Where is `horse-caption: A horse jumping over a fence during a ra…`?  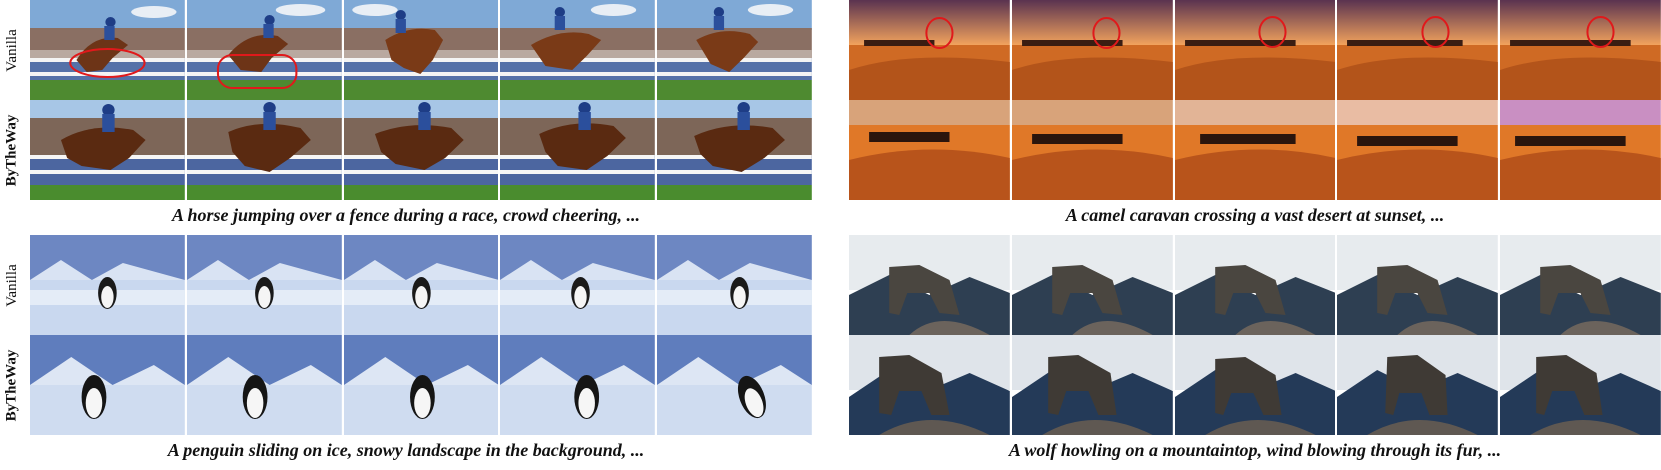 horse-caption: A horse jumping over a fence during a ra… is located at coordinates (405, 215).